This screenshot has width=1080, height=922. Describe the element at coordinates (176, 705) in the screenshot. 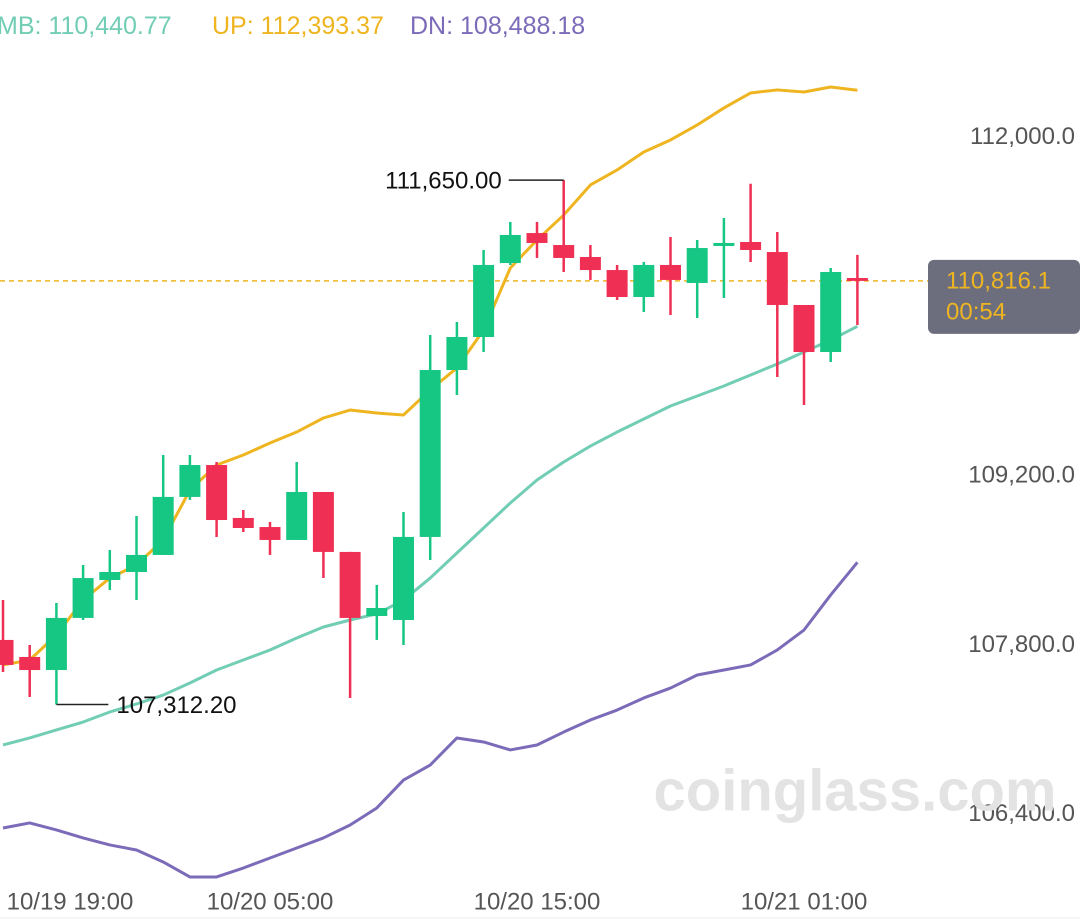

I see `annotation-label: 107,312.20` at that location.